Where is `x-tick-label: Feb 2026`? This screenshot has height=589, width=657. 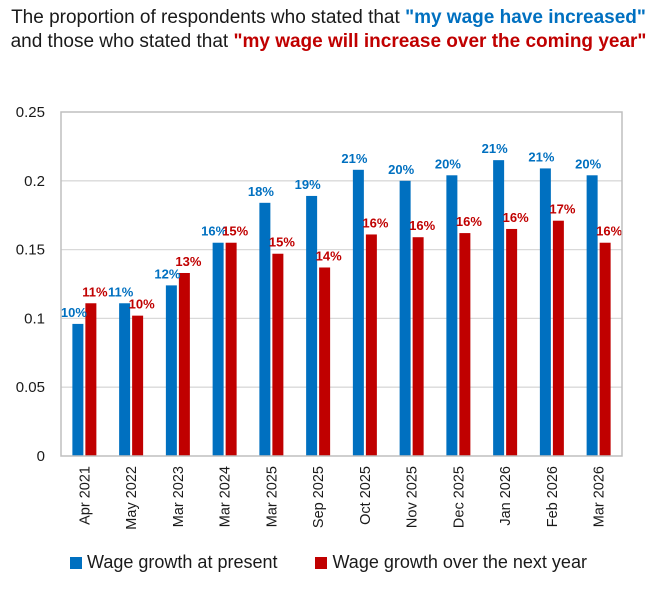
x-tick-label: Feb 2026 is located at coordinates (553, 496).